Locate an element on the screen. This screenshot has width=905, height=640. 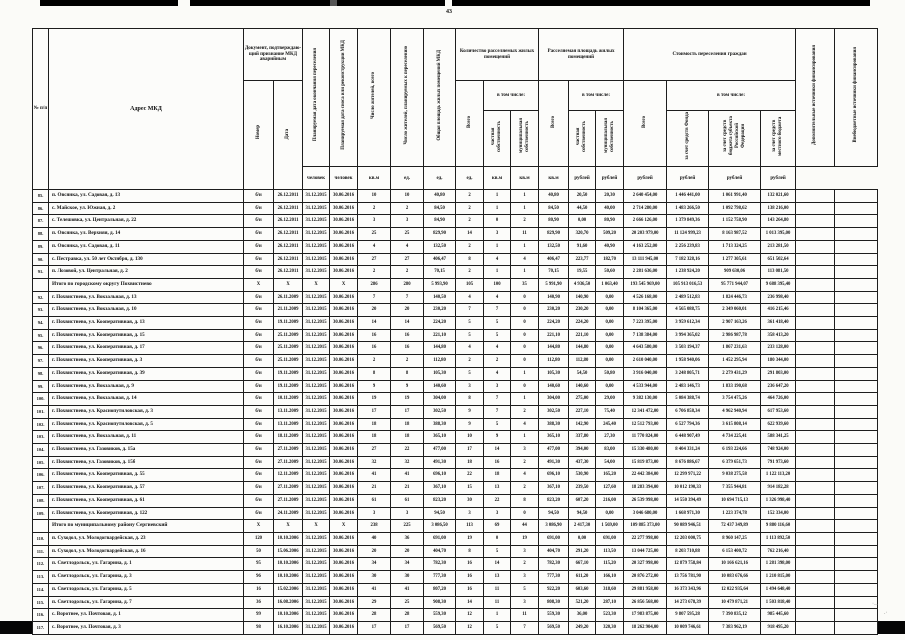
table-cell: 108. is located at coordinates (40, 500).